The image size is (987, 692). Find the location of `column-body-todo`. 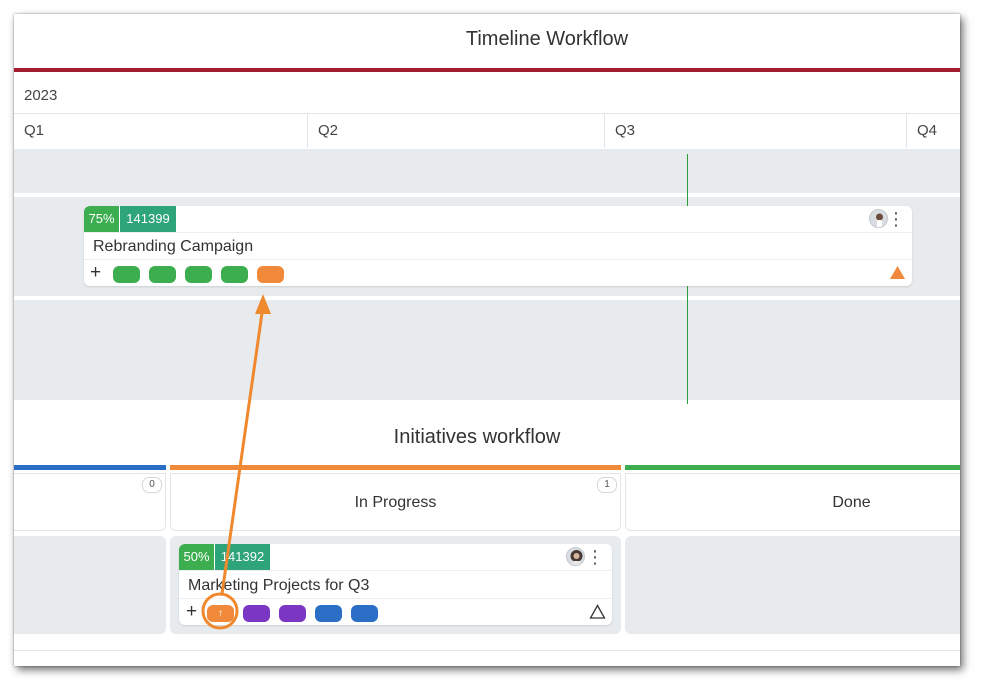

column-body-todo is located at coordinates (90, 585).